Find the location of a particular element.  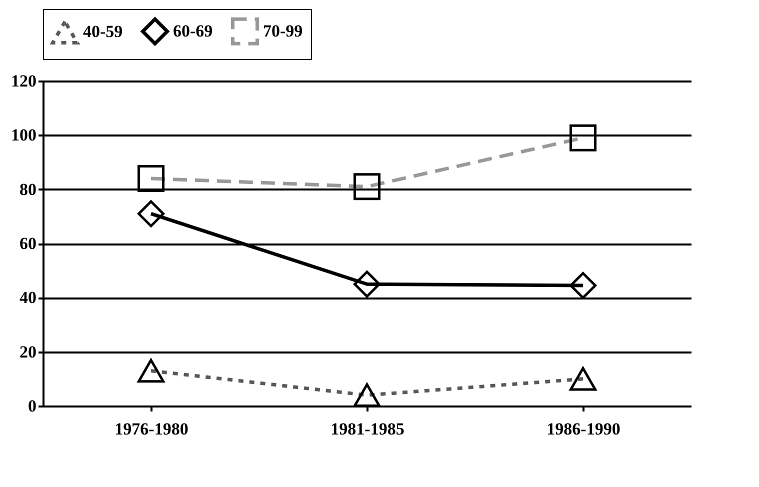

y-tick-label: 60 is located at coordinates (28, 243).